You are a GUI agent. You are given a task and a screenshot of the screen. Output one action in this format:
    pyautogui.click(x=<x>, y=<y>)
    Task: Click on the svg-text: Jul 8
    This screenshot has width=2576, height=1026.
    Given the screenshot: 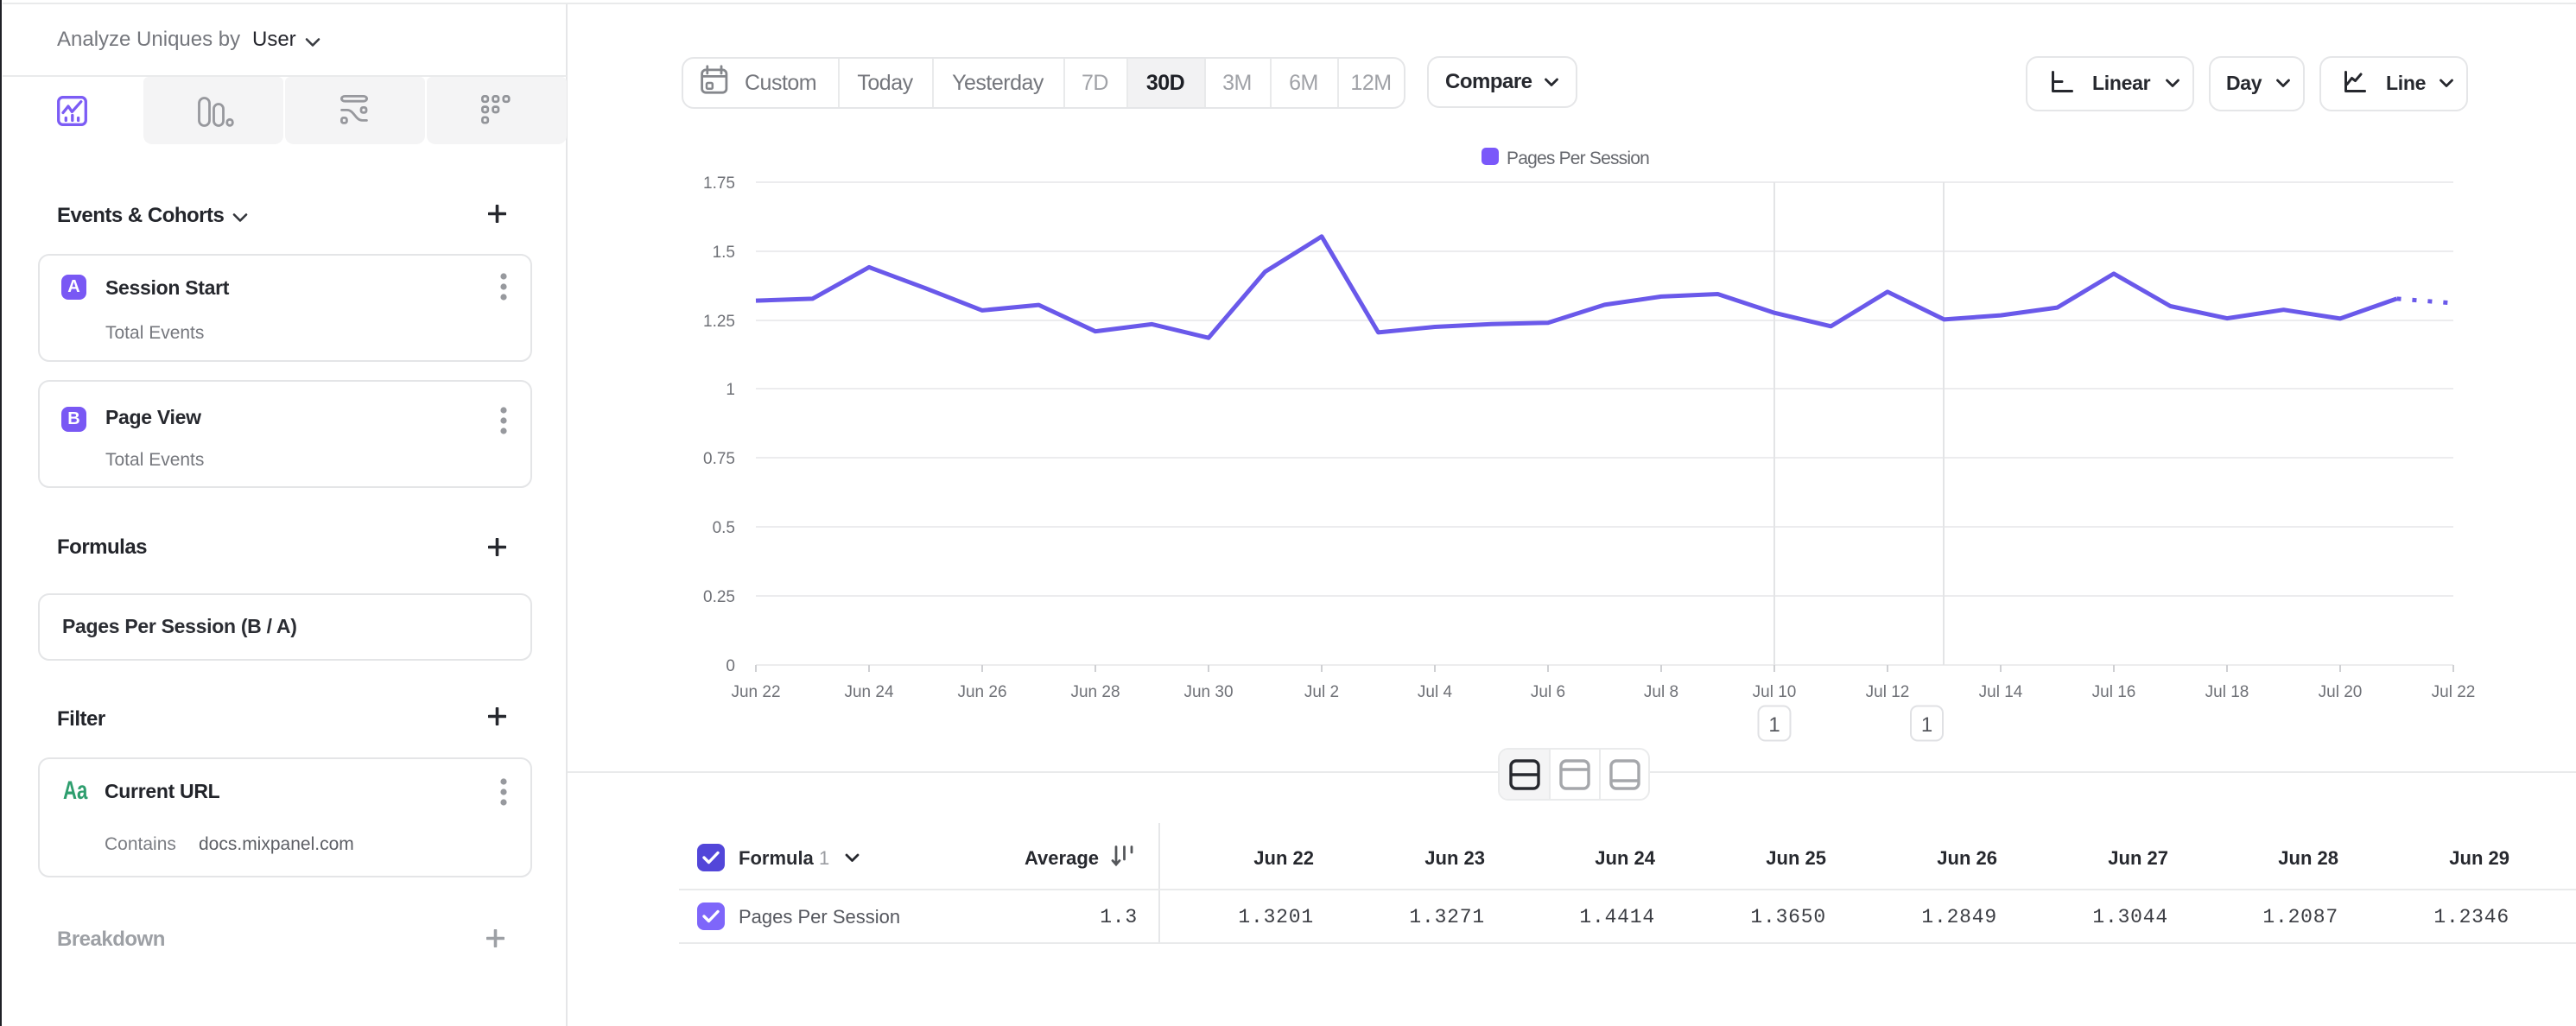 What is the action you would take?
    pyautogui.click(x=1661, y=692)
    